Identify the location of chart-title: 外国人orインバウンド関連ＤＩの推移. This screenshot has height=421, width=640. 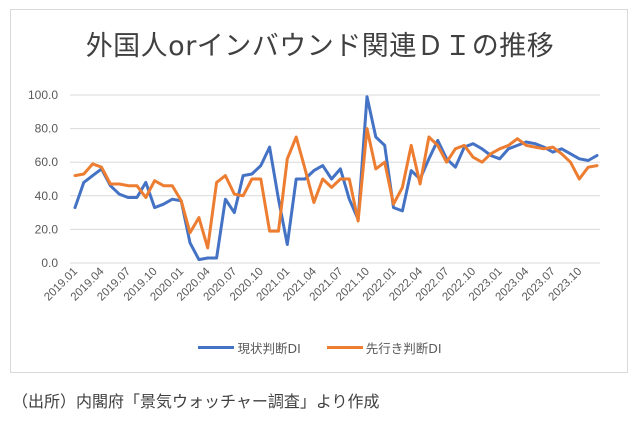
(320, 46).